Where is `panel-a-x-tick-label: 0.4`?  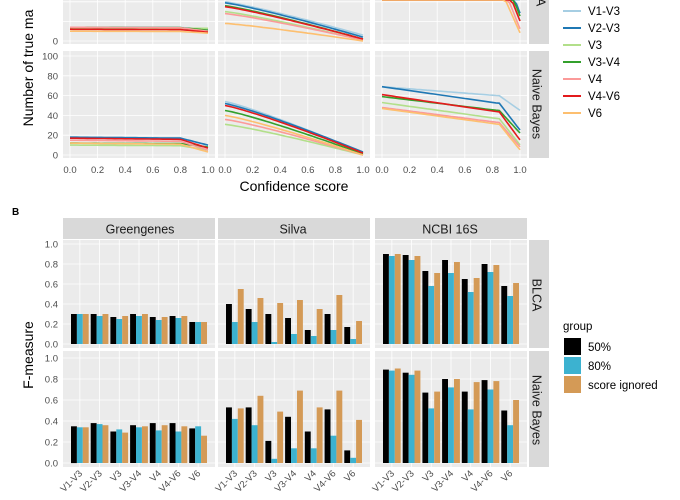 panel-a-x-tick-label: 0.4 is located at coordinates (437, 170).